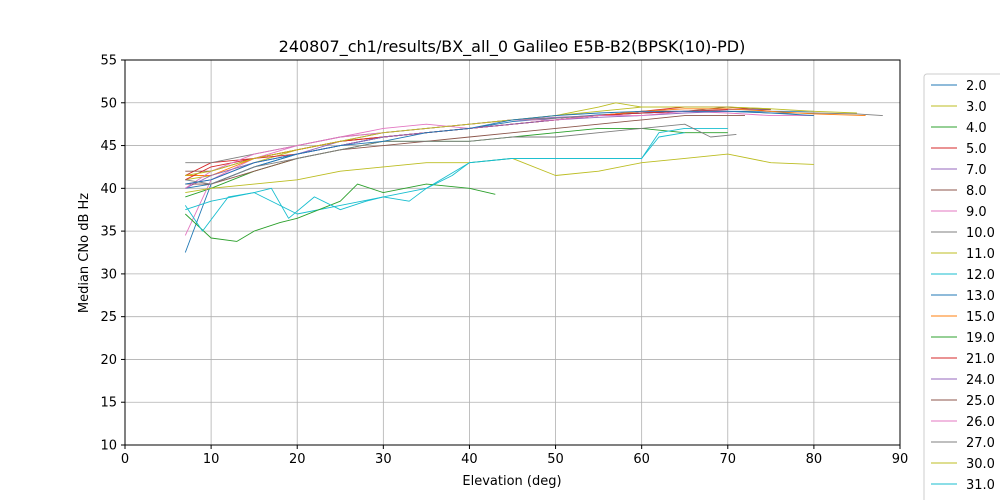  I want to click on y-tick-label: 55, so click(108, 61).